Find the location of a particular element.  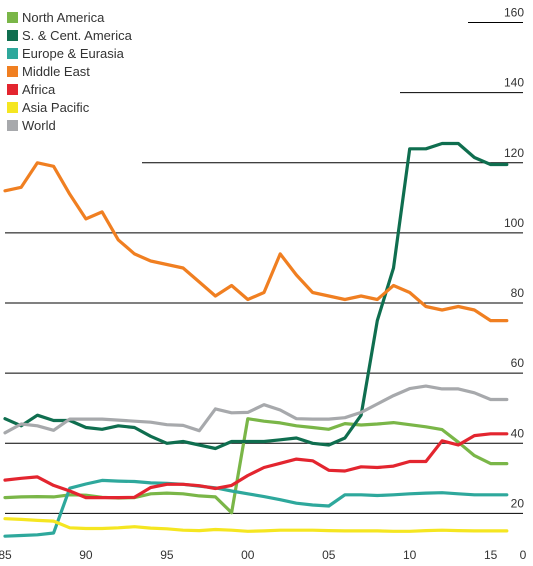

y-tick-label-100: 100 is located at coordinates (514, 223).